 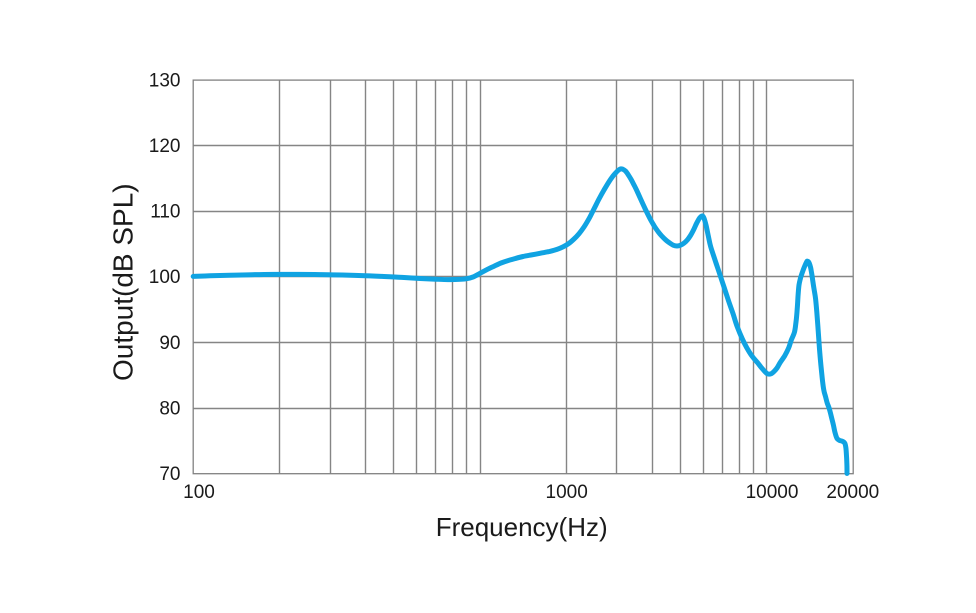 I want to click on svg-text: 20000, so click(x=852, y=492).